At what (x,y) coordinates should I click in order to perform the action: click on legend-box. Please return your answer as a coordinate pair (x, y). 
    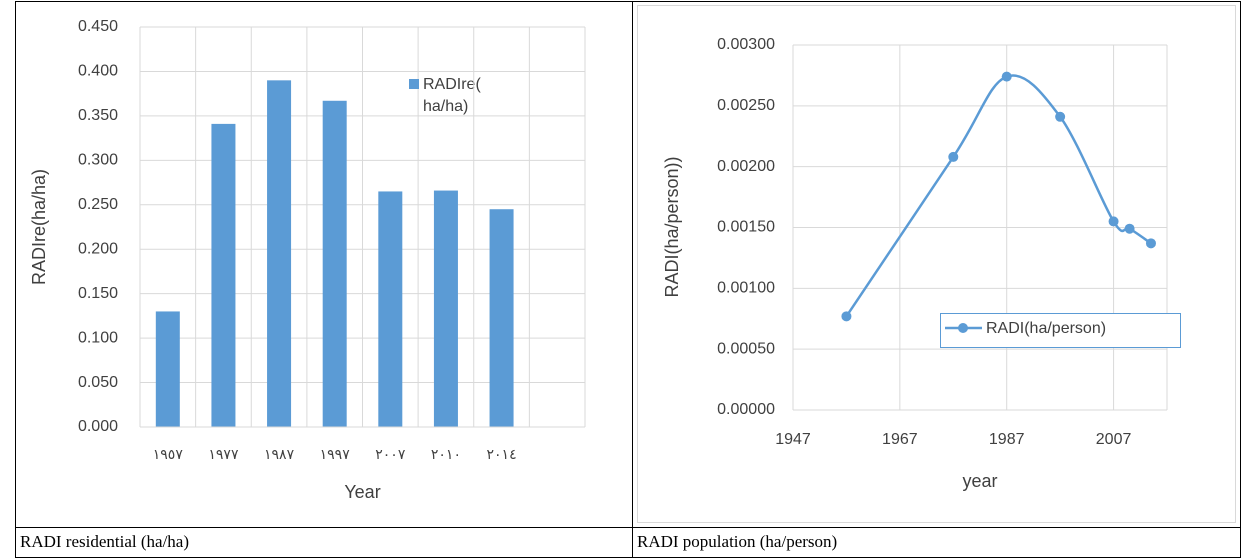
    Looking at the image, I should click on (1060, 330).